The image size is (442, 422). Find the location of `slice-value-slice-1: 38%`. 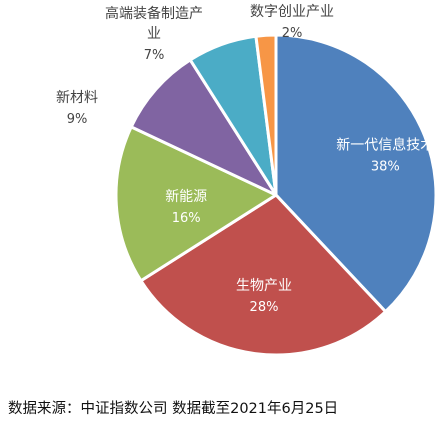

slice-value-slice-1: 38% is located at coordinates (385, 167).